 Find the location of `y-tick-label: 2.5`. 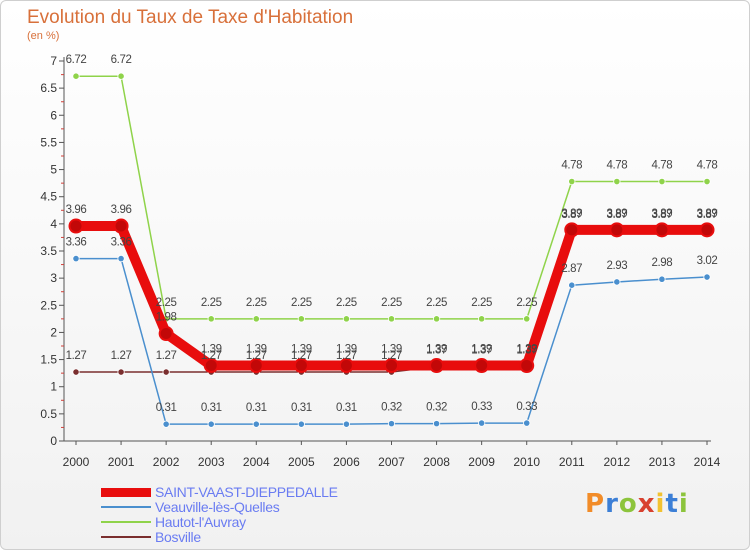

y-tick-label: 2.5 is located at coordinates (48, 305).